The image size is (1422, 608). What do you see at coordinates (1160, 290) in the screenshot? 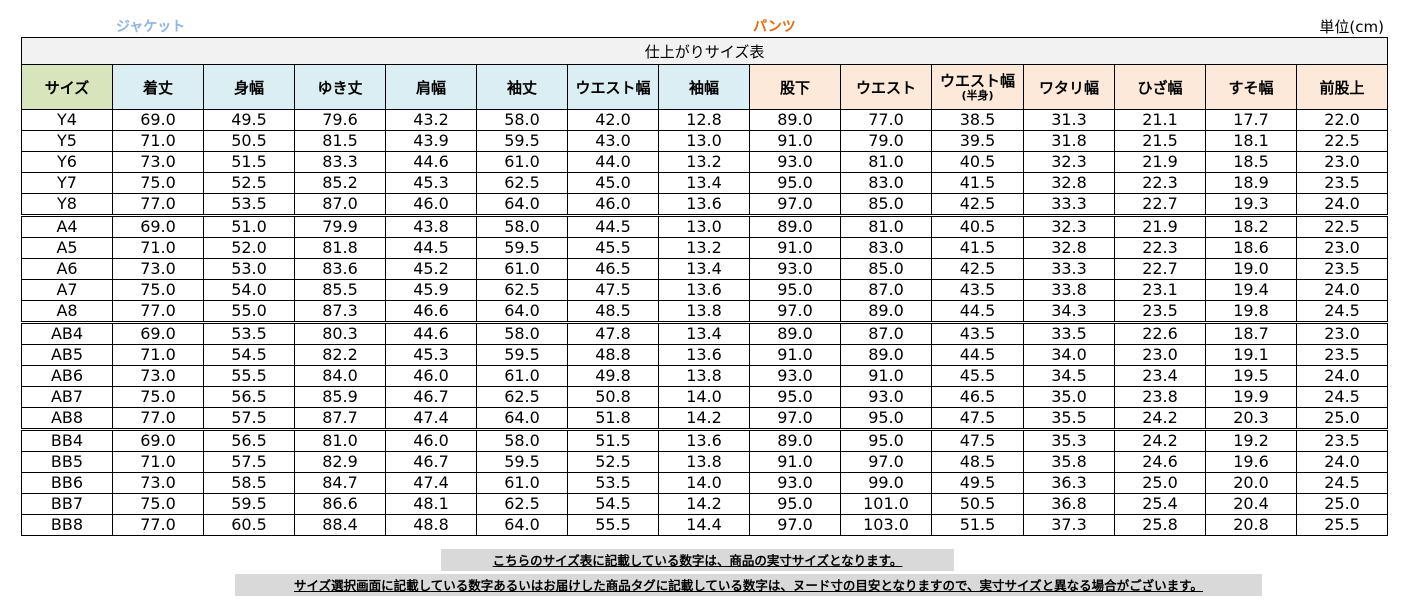
I see `value-cell: 23.1` at bounding box center [1160, 290].